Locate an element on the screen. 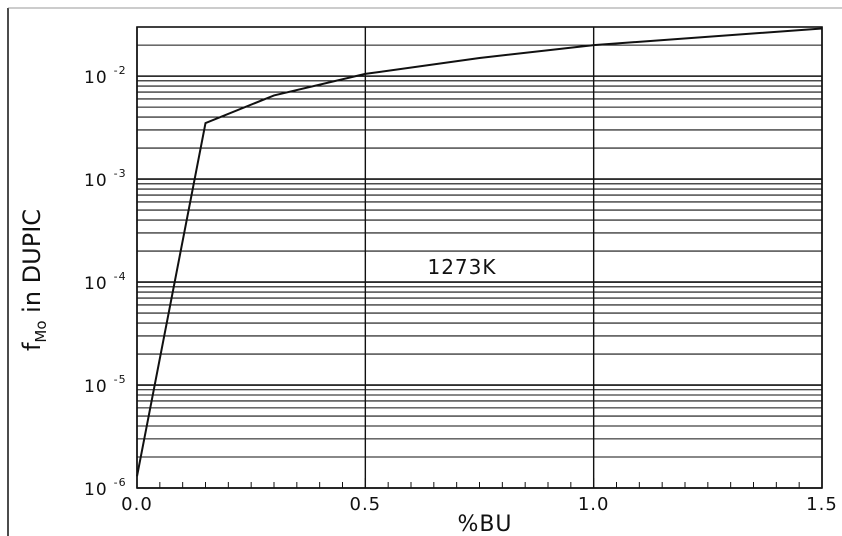 This screenshot has height=536, width=842. x-tick-label: 1.0 is located at coordinates (594, 504).